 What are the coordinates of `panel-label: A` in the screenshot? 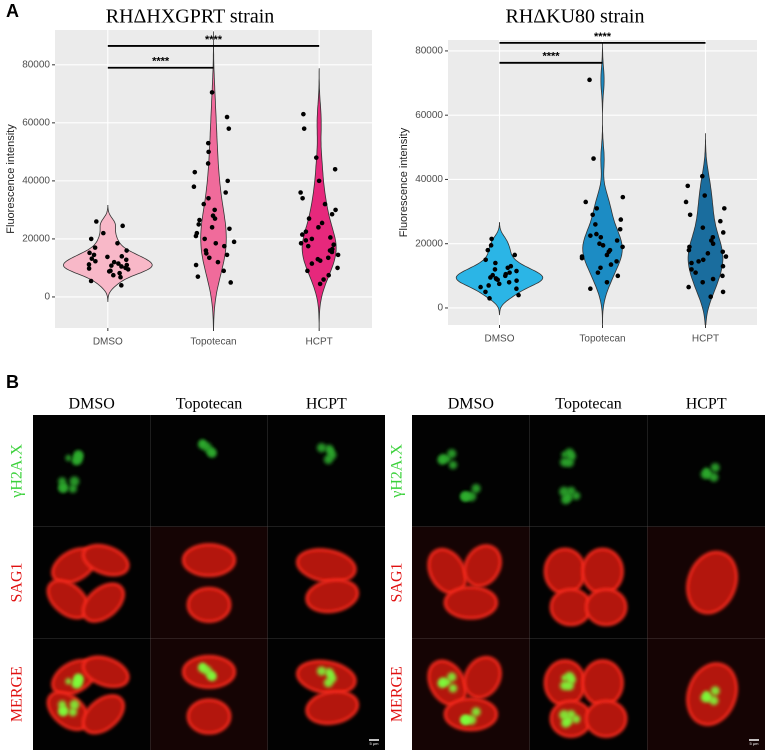 It's located at (12, 11).